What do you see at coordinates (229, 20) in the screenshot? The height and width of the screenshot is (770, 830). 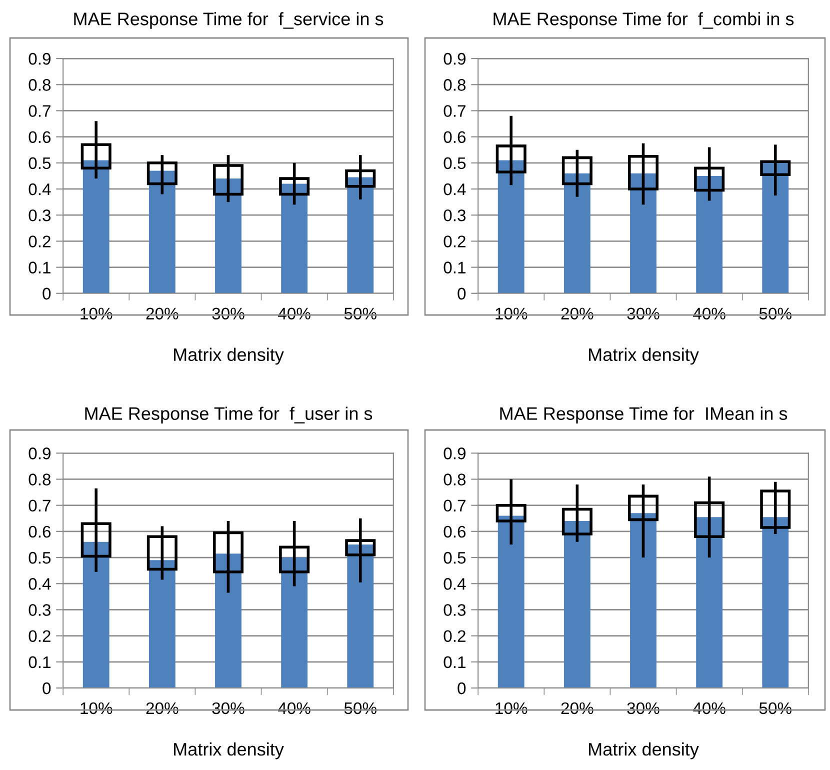 I see `chart-title: MAE Response Time for f_service in s` at bounding box center [229, 20].